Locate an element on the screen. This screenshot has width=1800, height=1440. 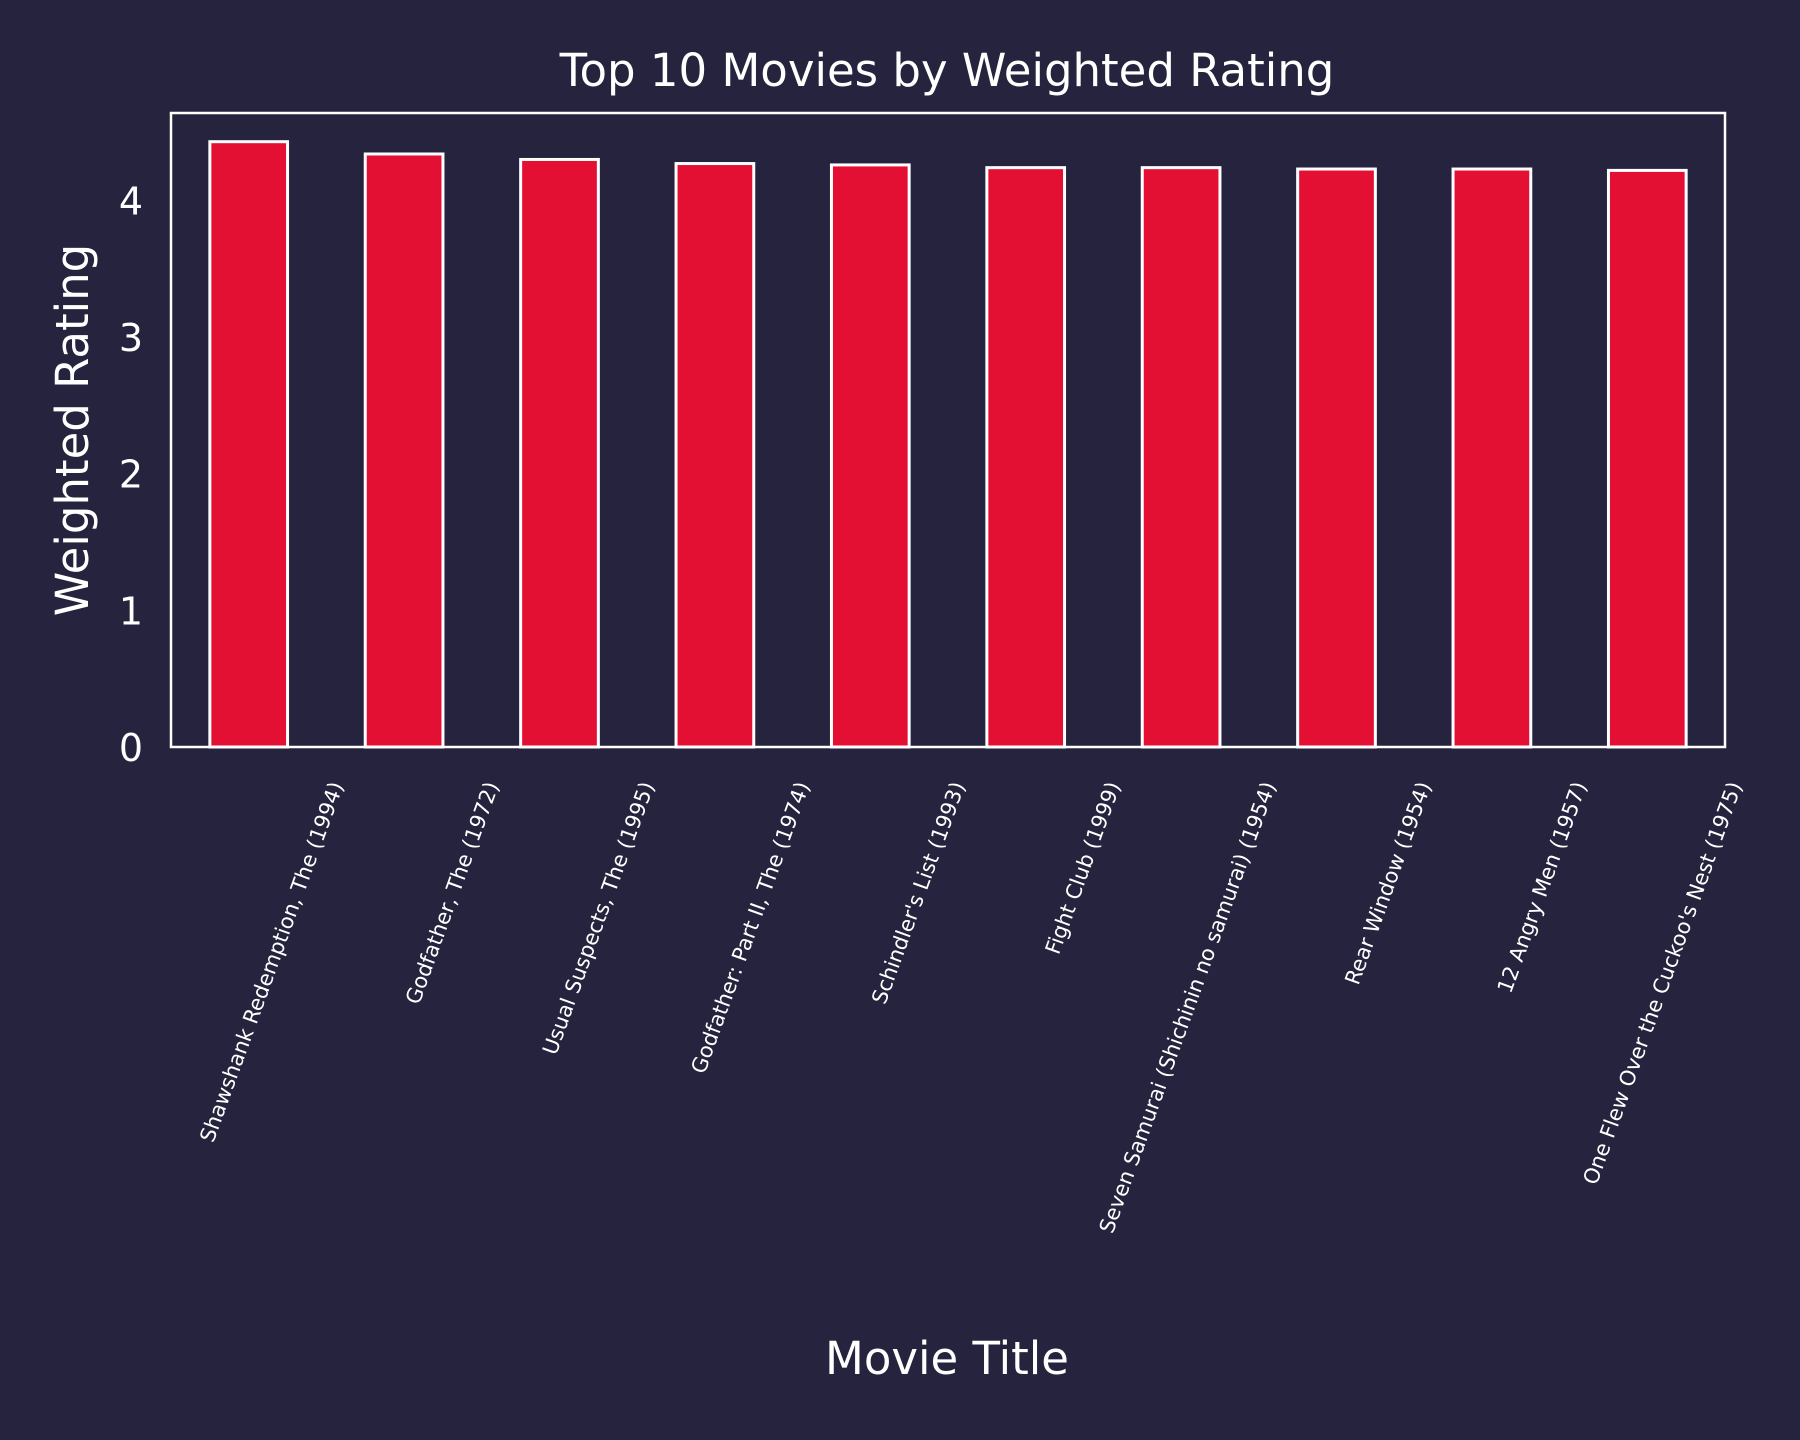
y-tick-label-1: 1 is located at coordinates (131, 611).